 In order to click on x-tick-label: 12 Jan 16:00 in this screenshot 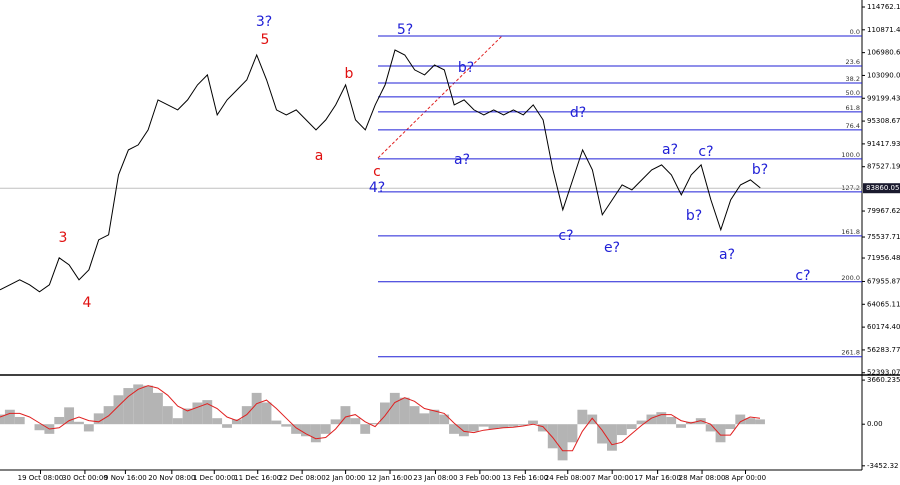, I will do `click(390, 478)`.